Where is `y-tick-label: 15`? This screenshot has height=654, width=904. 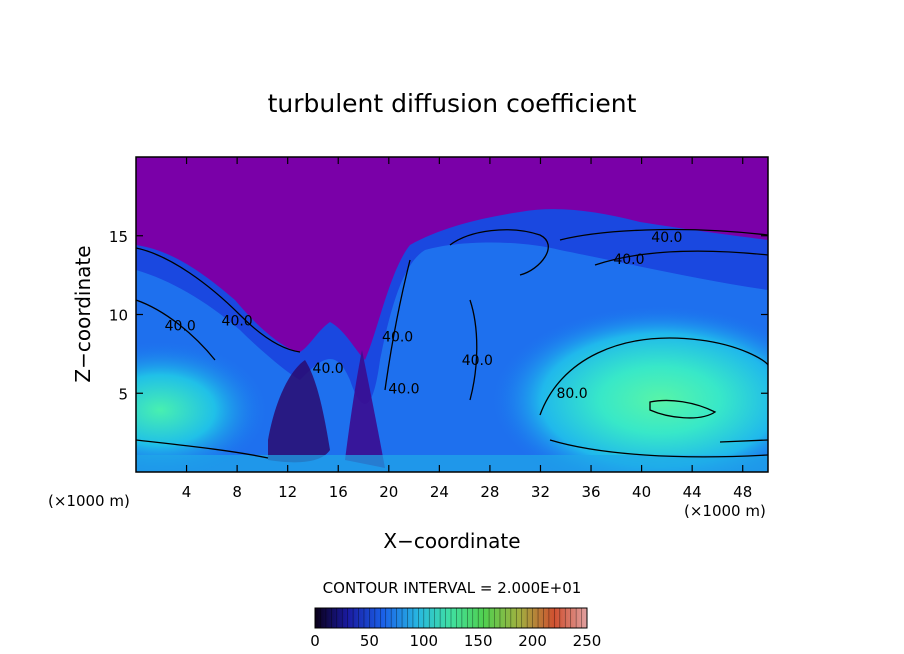 y-tick-label: 15 is located at coordinates (118, 237).